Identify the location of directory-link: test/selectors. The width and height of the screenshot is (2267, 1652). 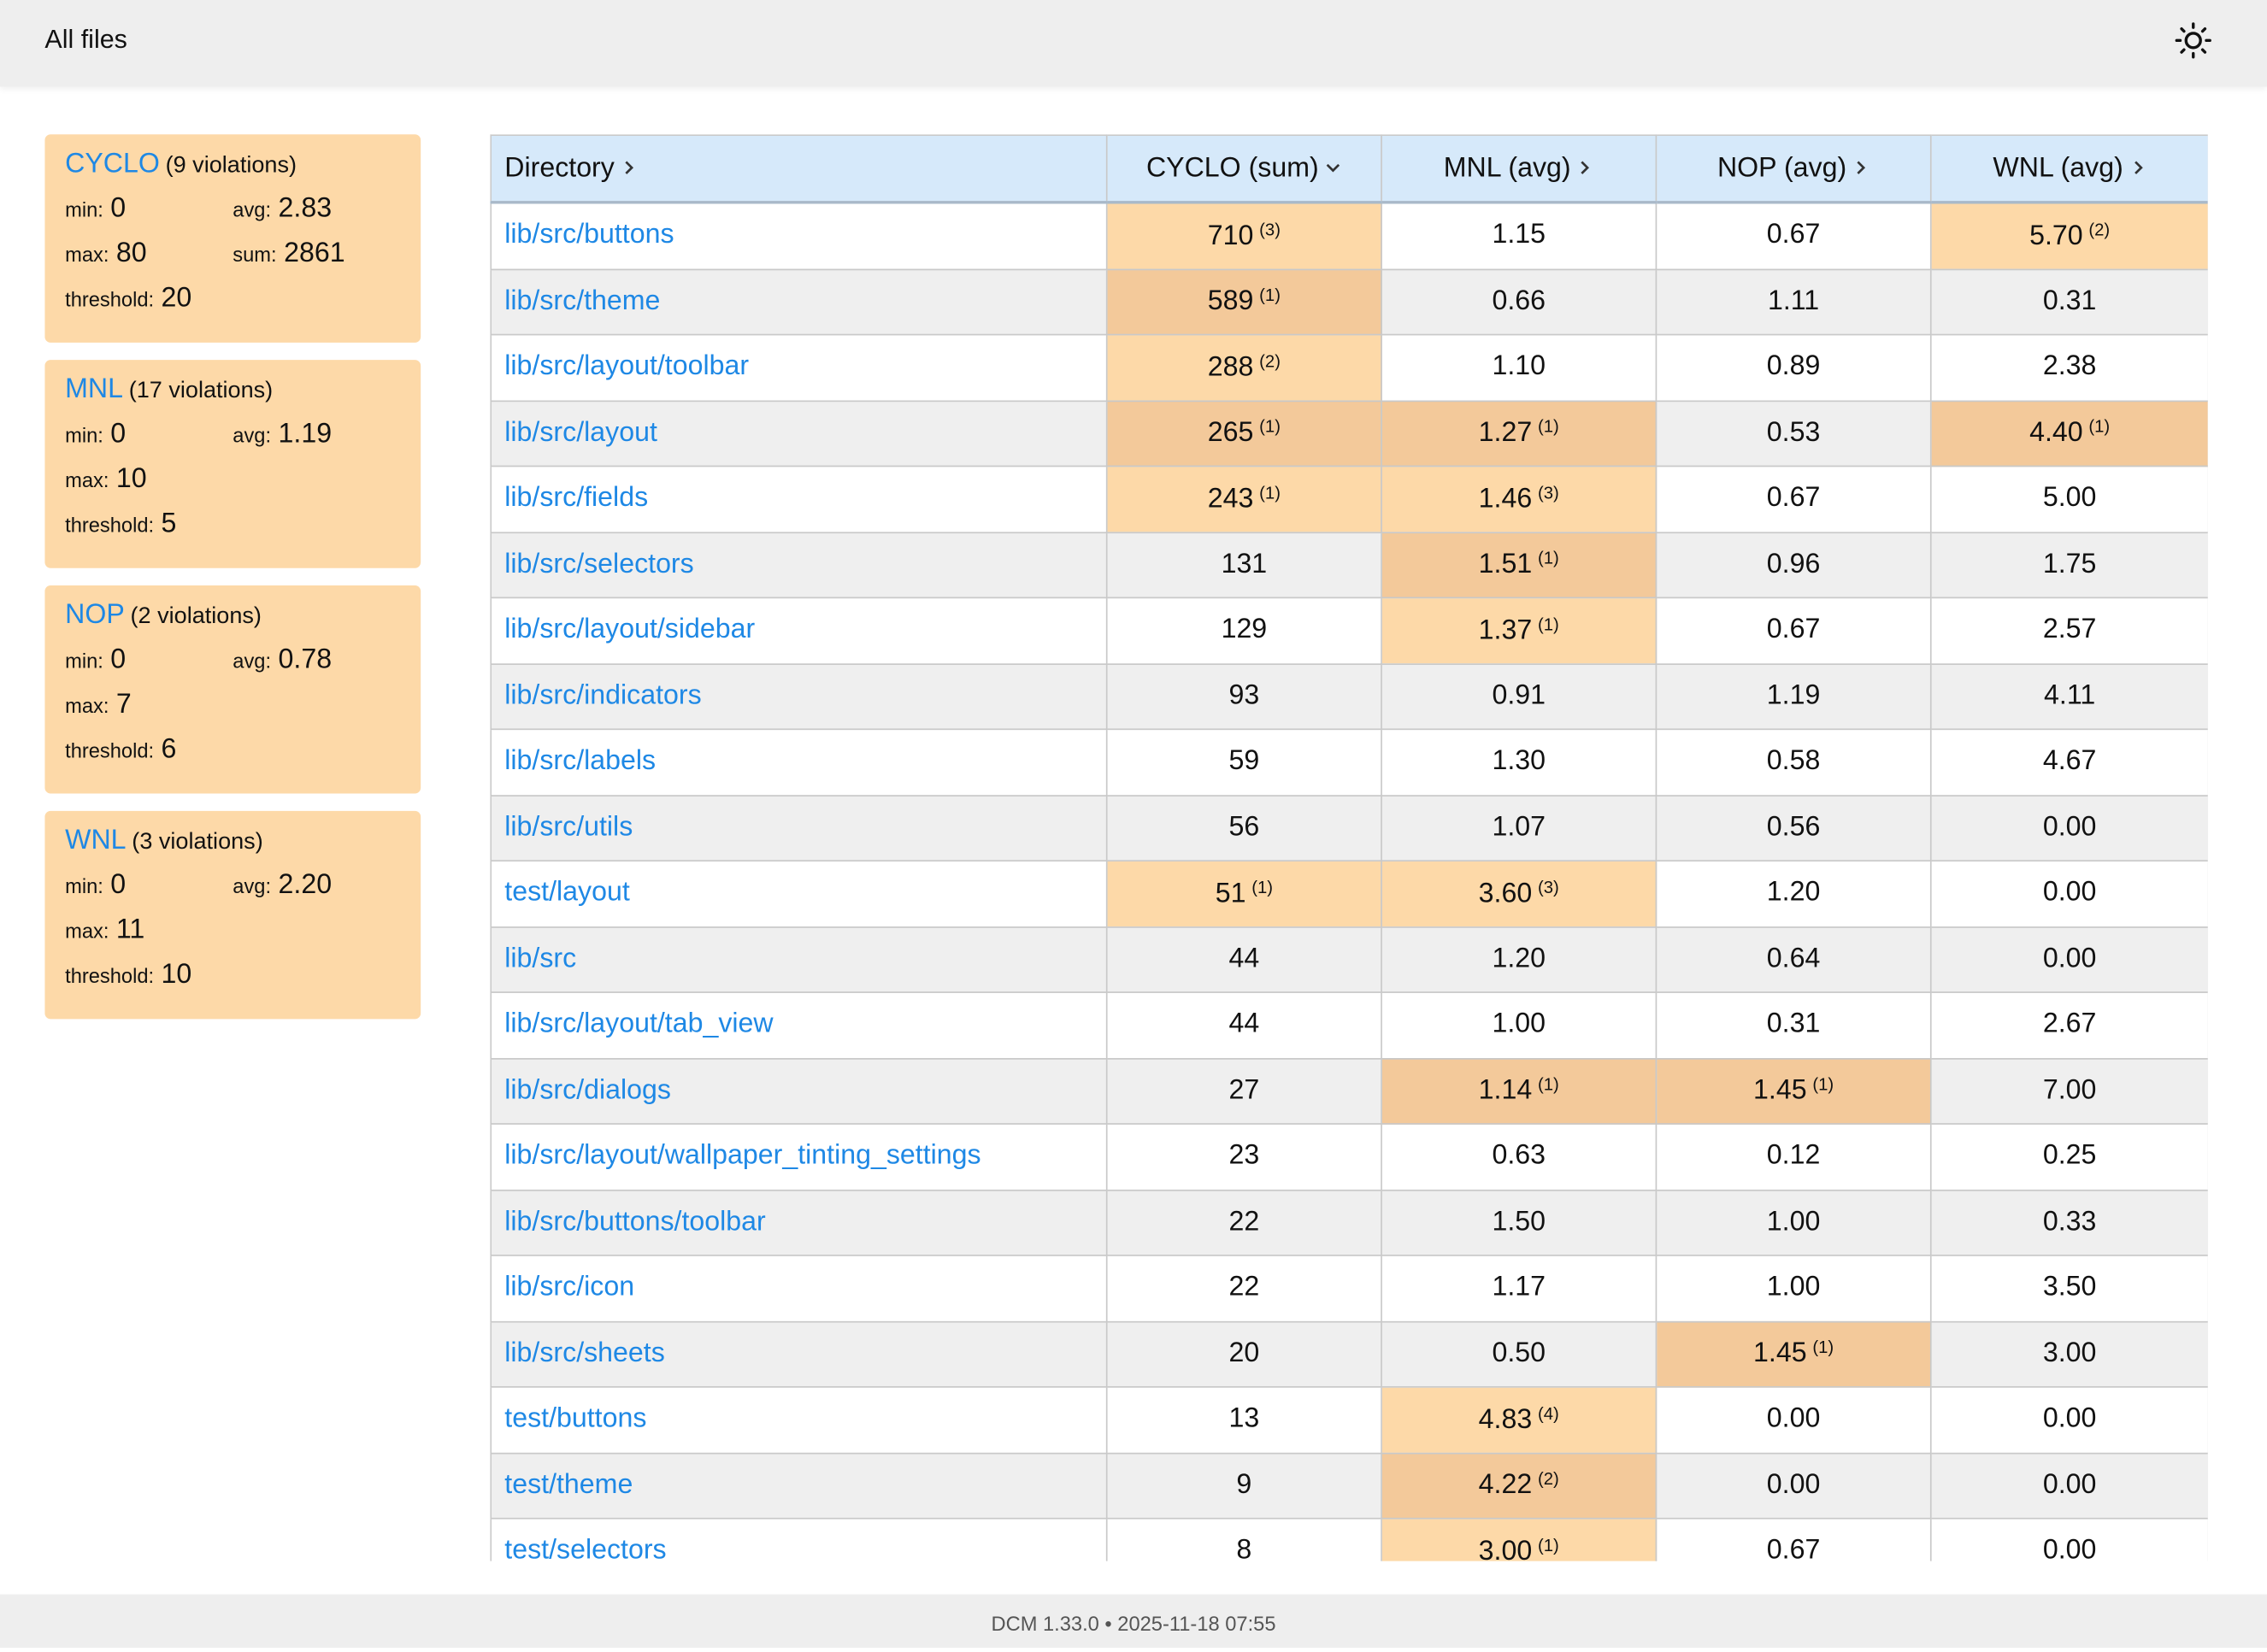
(799, 1539).